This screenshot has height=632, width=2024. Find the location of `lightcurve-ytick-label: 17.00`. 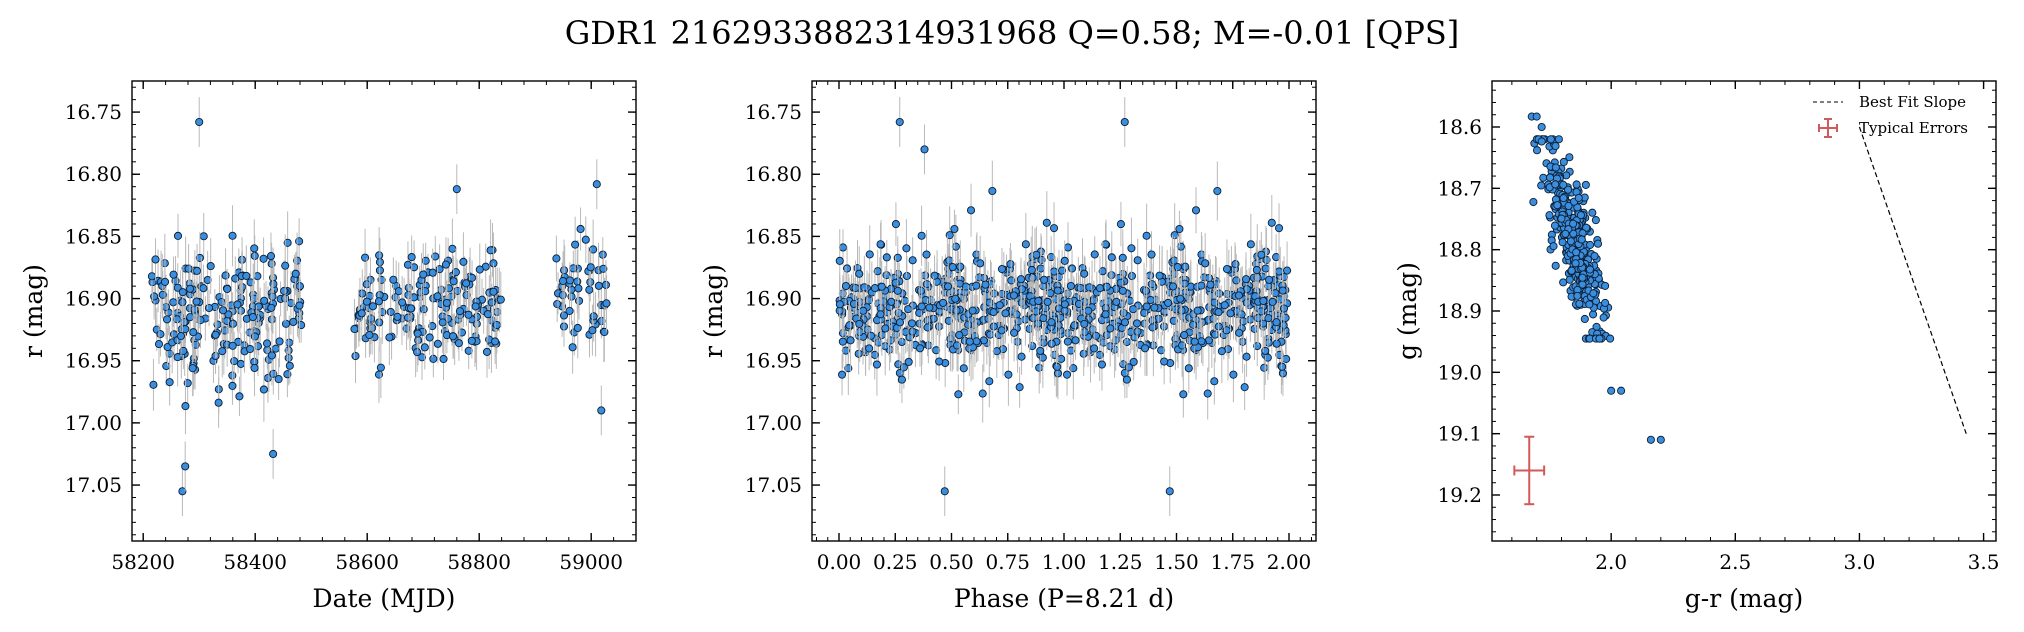

lightcurve-ytick-label: 17.00 is located at coordinates (93, 423).